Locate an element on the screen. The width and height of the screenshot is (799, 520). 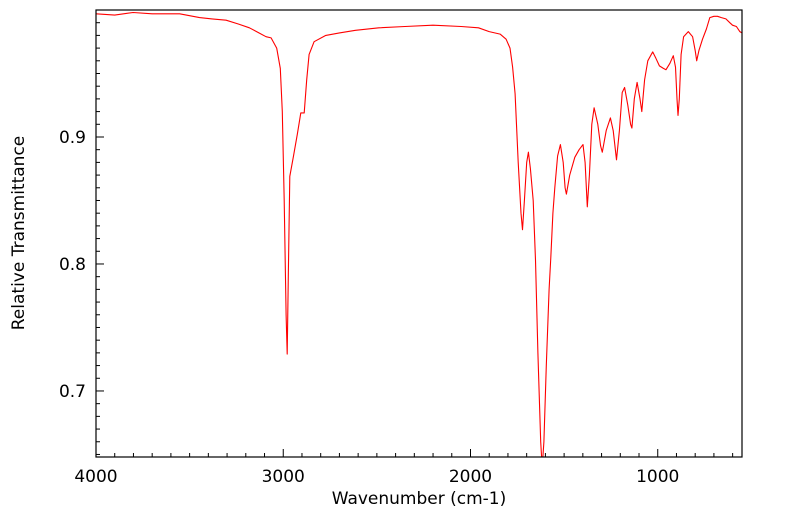
y-tick-label: 0.7 is located at coordinates (72, 392).